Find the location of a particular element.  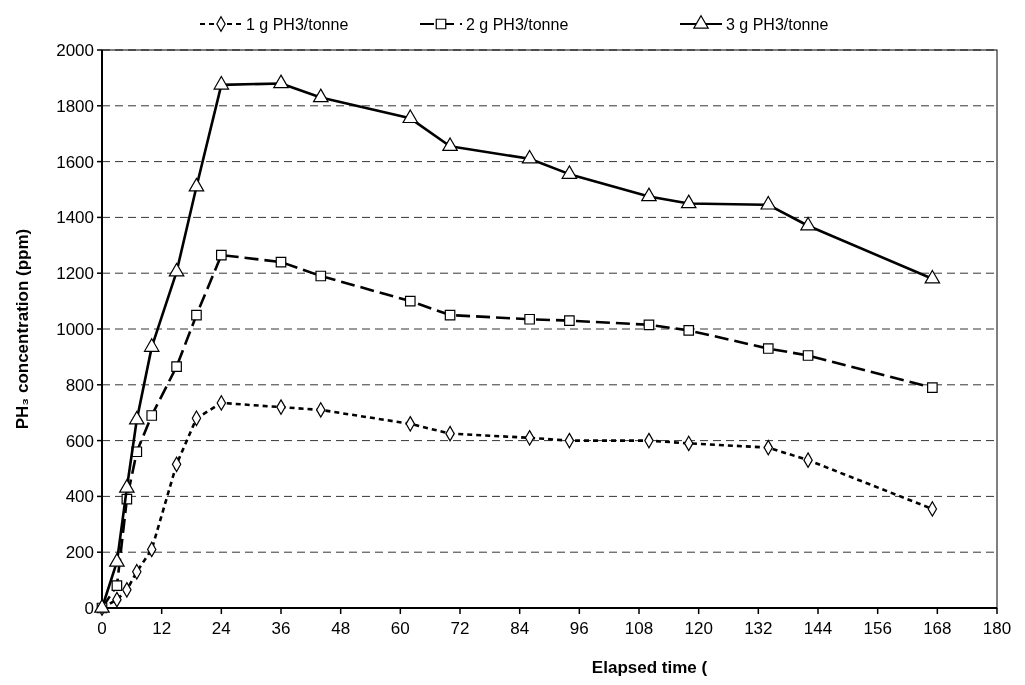

y-tick-label: 600 is located at coordinates (79, 441).